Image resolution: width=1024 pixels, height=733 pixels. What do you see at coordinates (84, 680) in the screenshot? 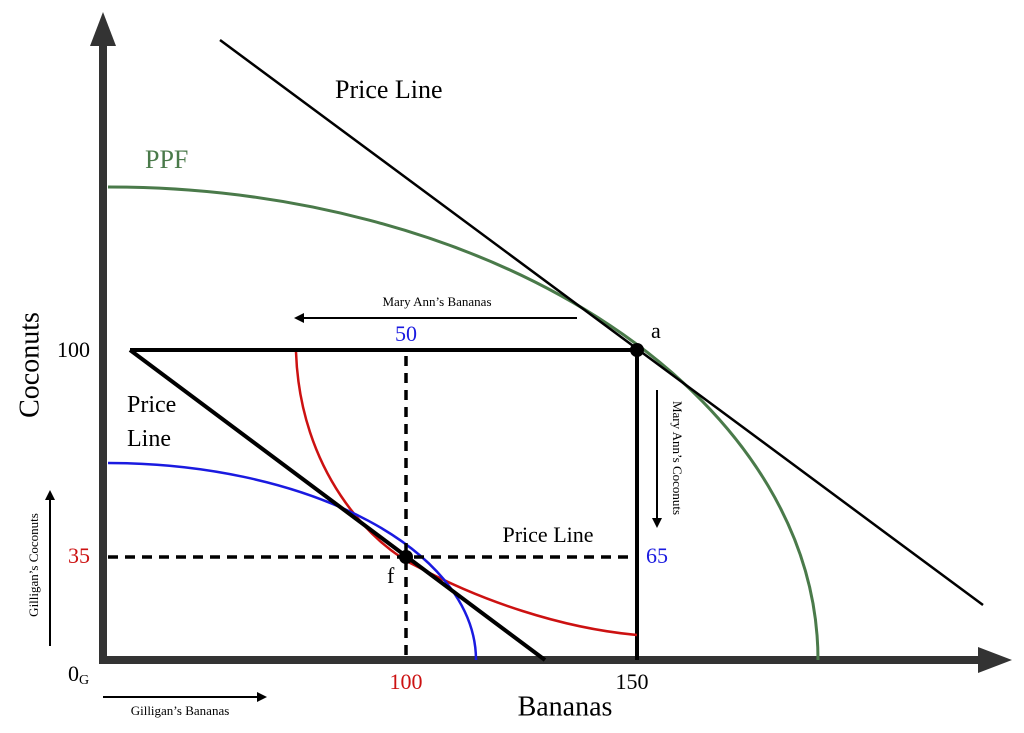
I see `origin-subscript: G` at bounding box center [84, 680].